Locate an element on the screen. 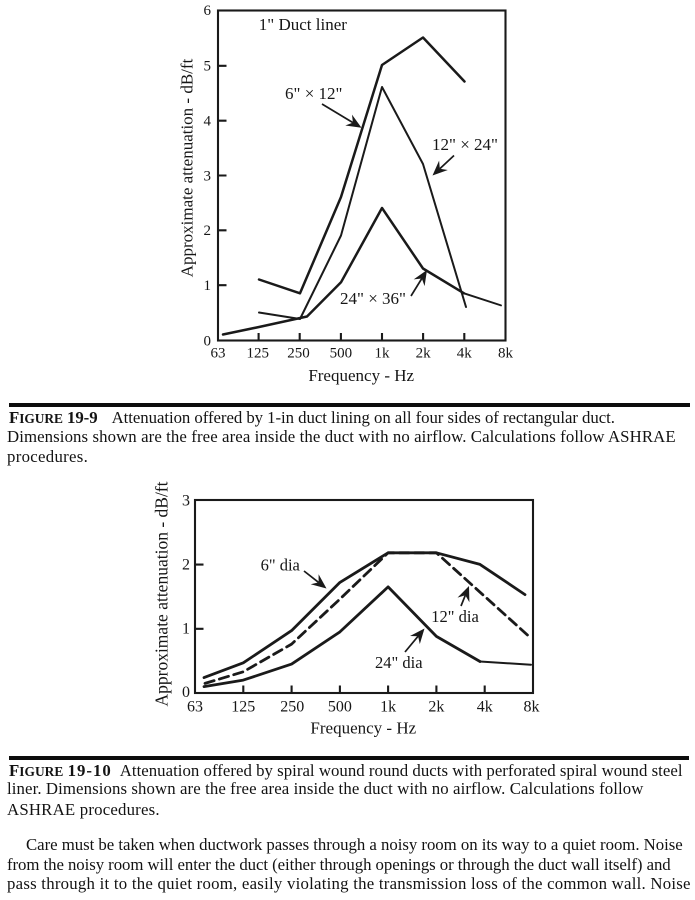  svg-text: 24" × 36" is located at coordinates (373, 298).